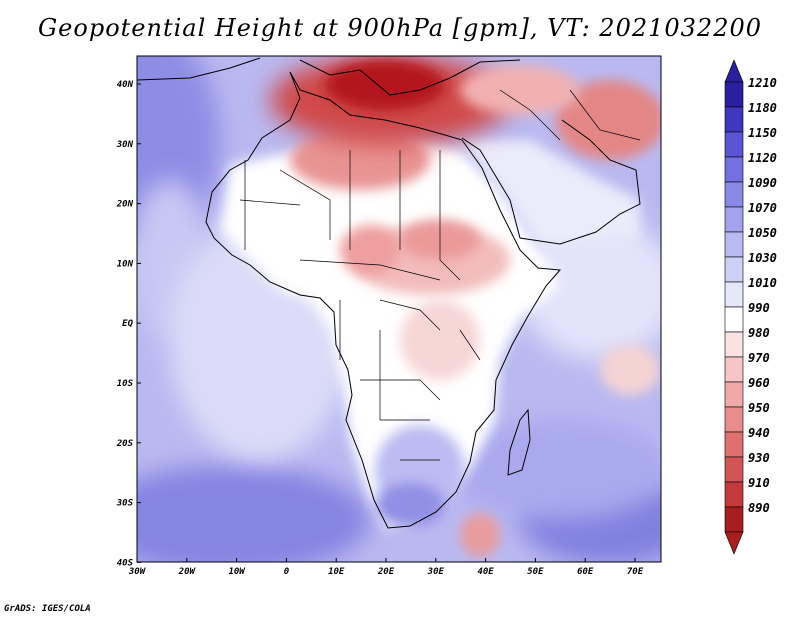 This screenshot has height=618, width=800. Describe the element at coordinates (762, 108) in the screenshot. I see `colorbar-label: 1180` at that location.